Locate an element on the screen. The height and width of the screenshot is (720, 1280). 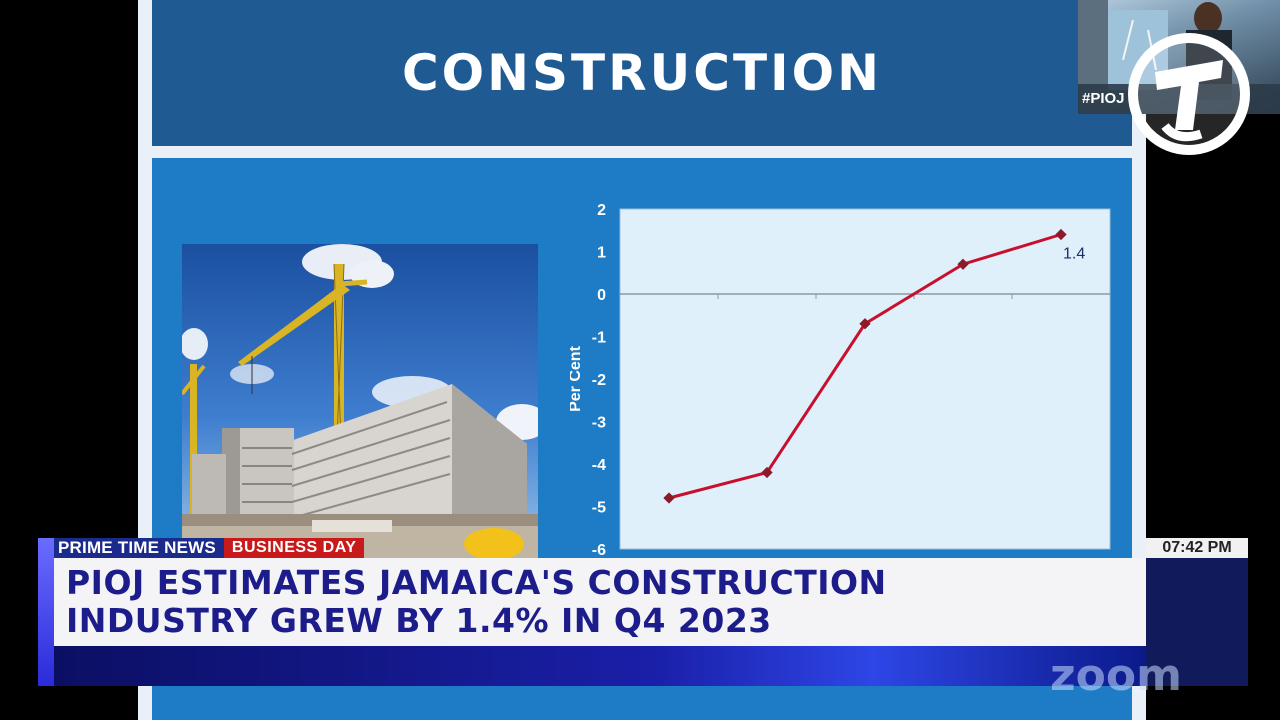
construction-photo-illustration is located at coordinates (360, 402).